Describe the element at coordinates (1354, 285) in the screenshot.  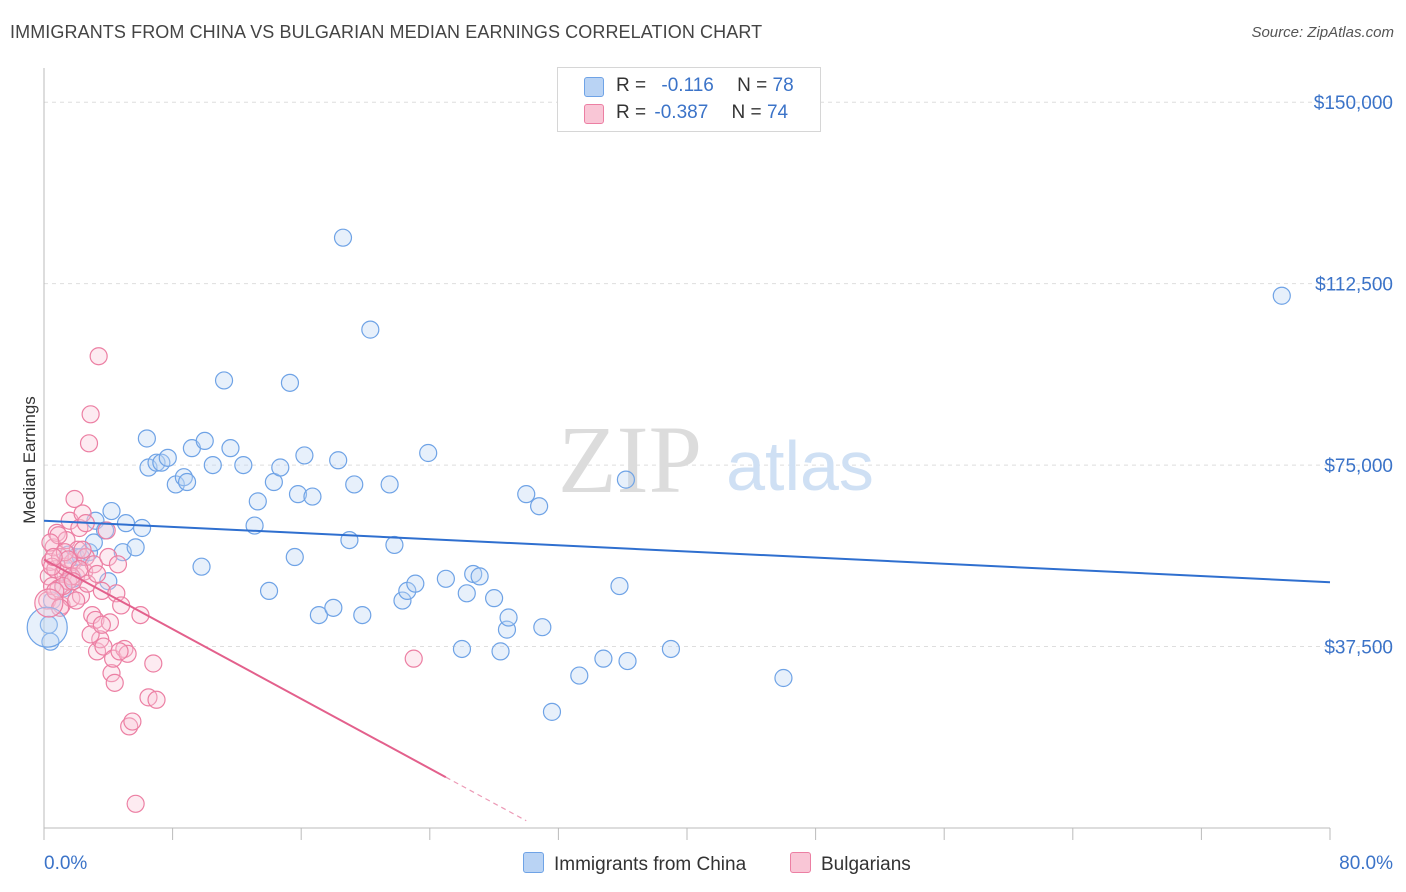
I see `y-tick-label: $112,500` at that location.